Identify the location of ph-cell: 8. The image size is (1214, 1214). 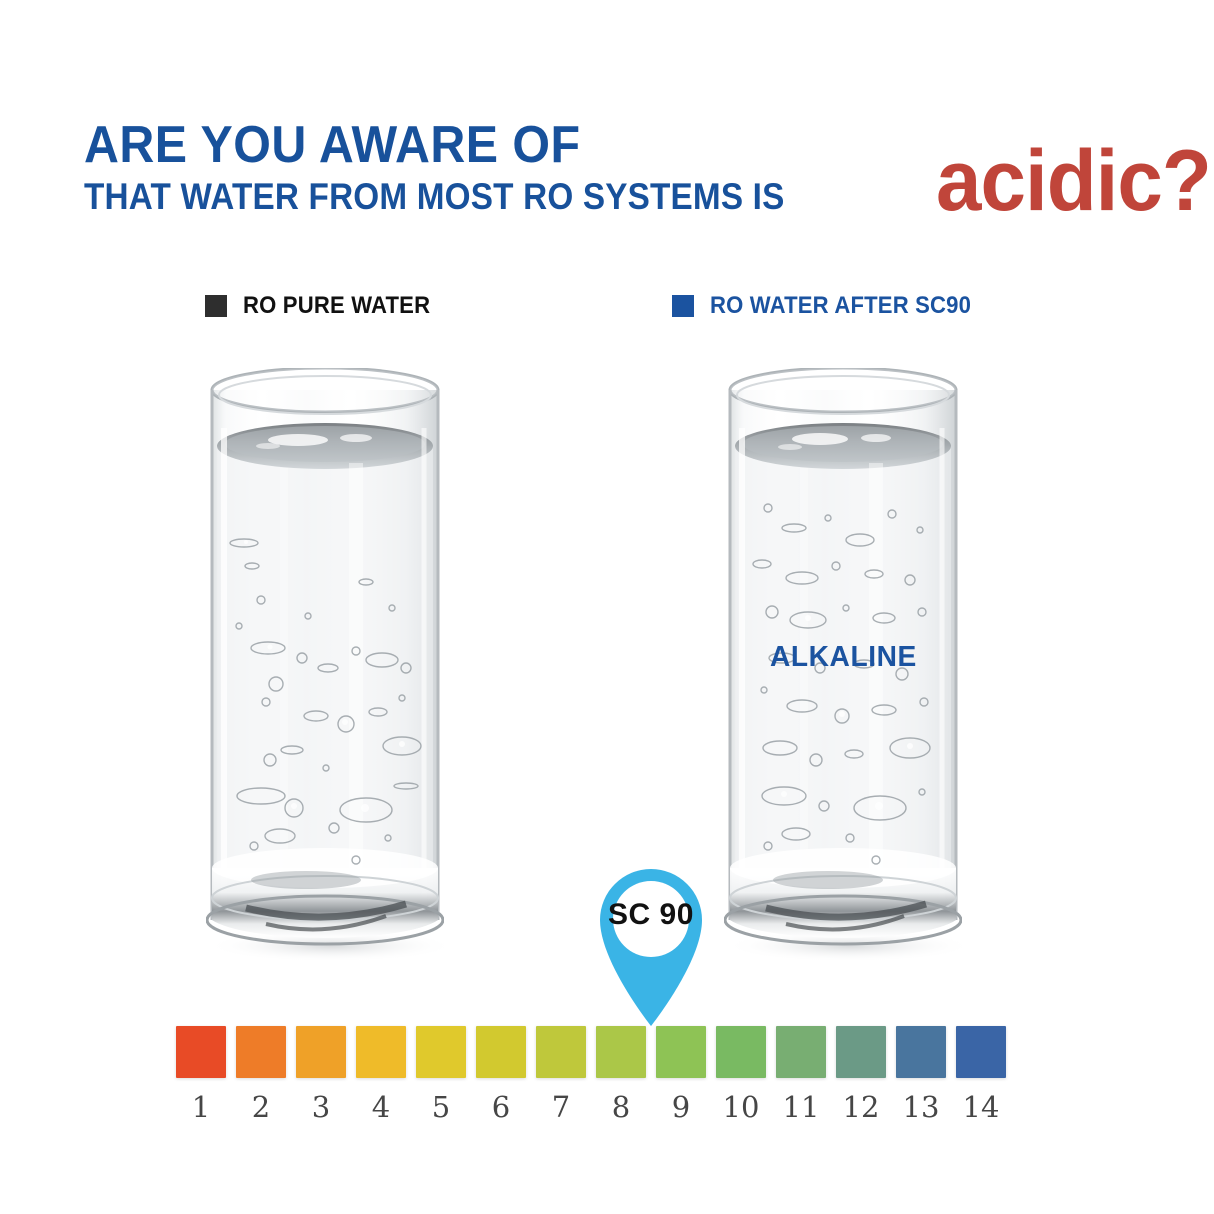
(621, 1074).